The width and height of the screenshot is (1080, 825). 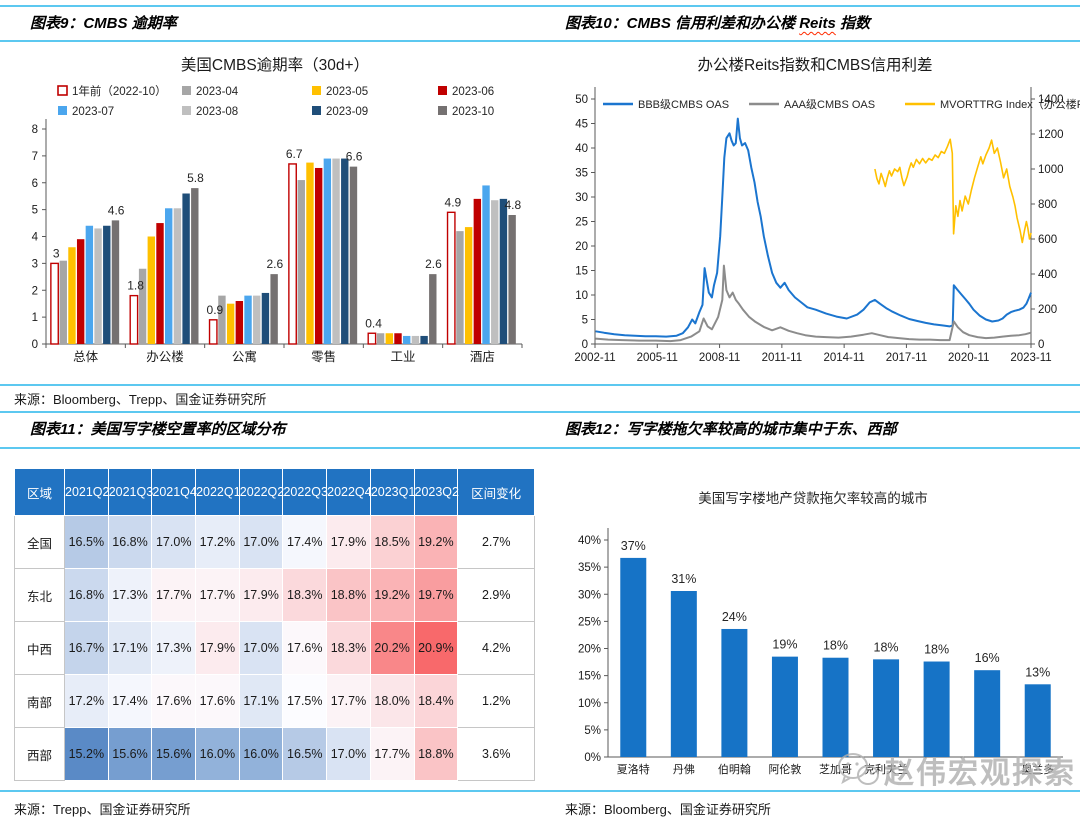 What do you see at coordinates (217, 112) in the screenshot?
I see `legend-label: 2023-08` at bounding box center [217, 112].